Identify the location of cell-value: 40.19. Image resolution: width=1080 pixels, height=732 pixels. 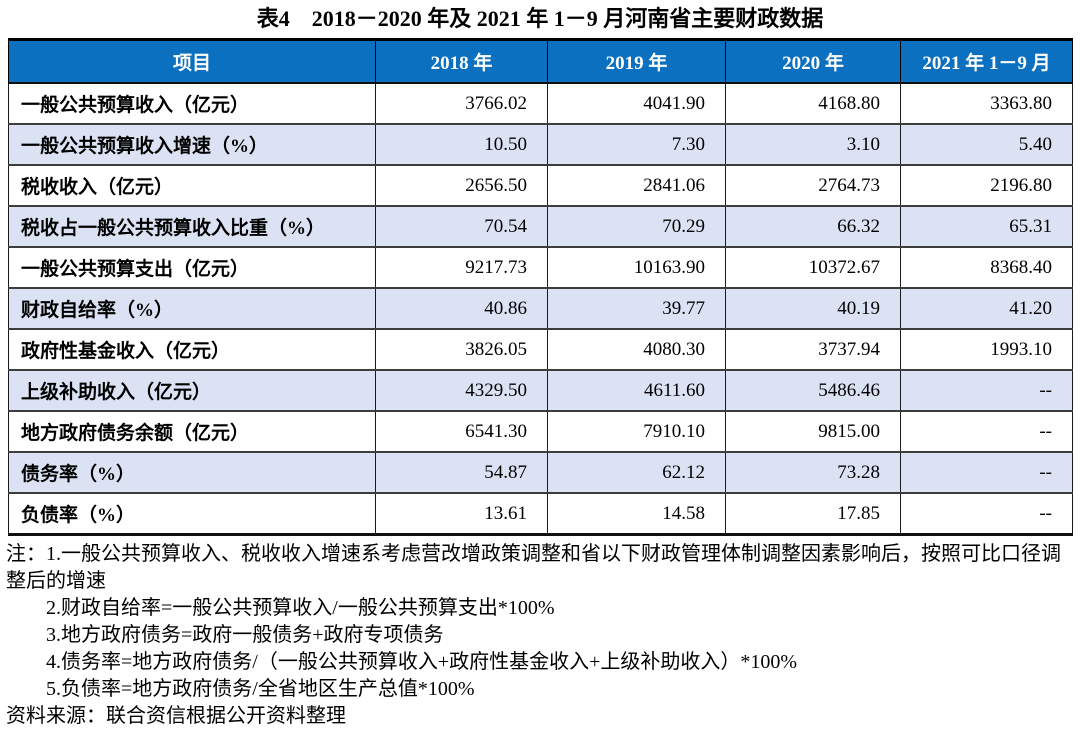
(813, 308).